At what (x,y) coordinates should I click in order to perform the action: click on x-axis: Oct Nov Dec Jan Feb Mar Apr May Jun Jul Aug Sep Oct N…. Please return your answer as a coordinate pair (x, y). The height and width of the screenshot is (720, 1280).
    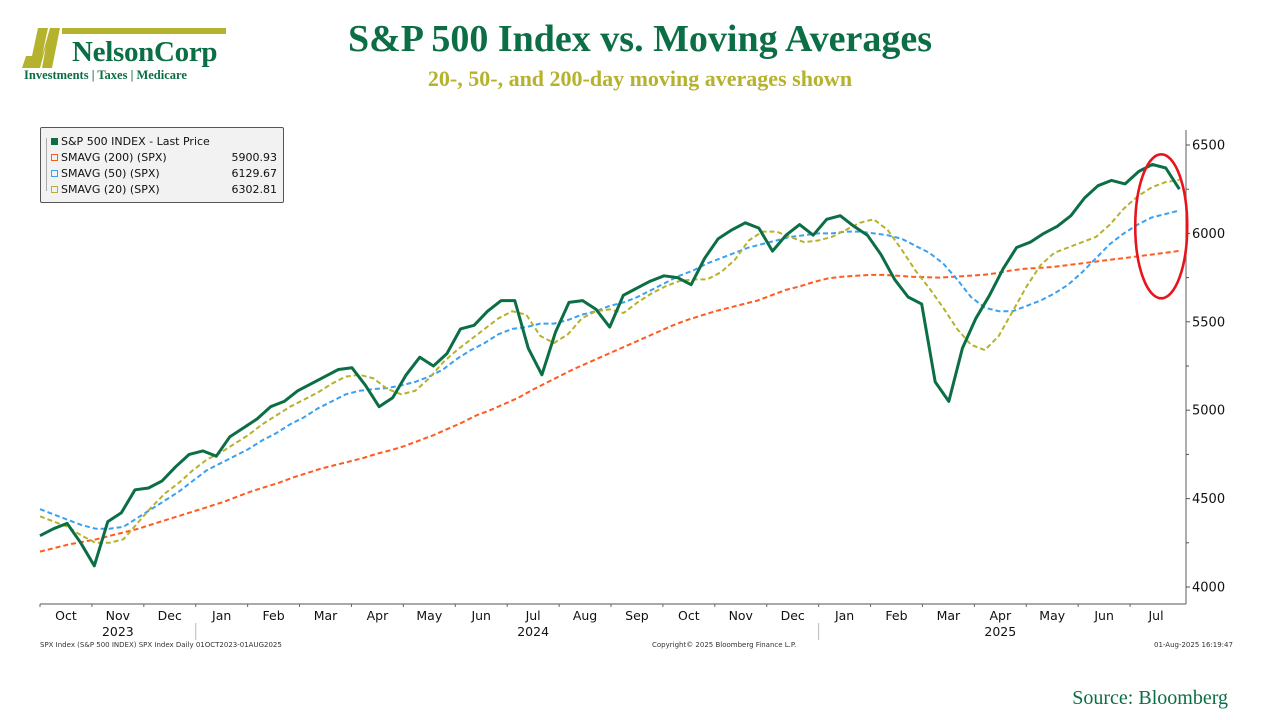
    Looking at the image, I should click on (601, 622).